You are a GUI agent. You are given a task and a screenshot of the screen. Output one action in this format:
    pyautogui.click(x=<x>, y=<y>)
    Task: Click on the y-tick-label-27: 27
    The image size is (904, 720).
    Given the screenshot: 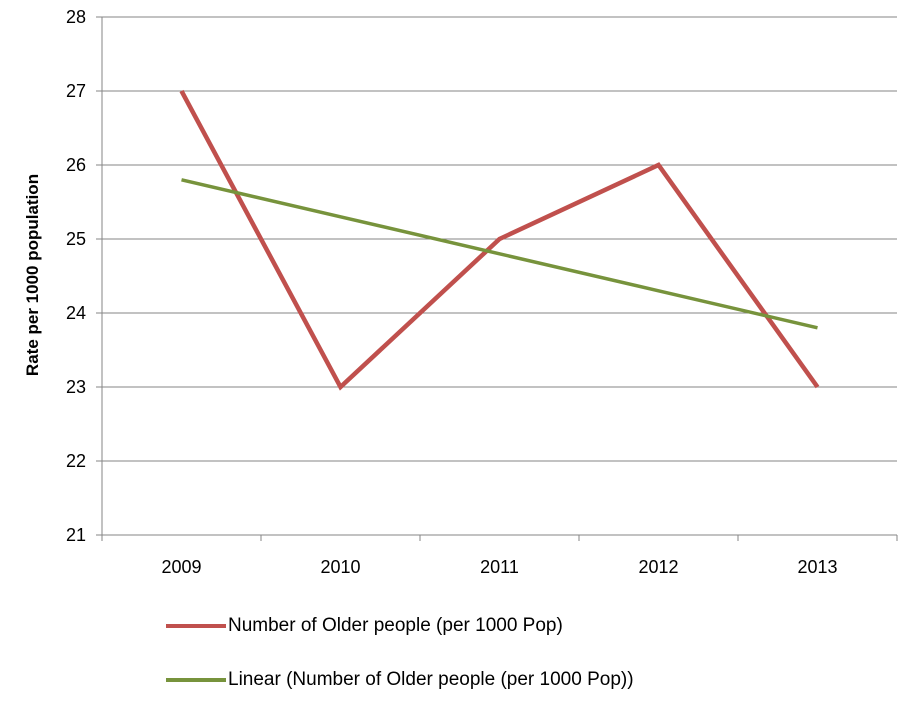 What is the action you would take?
    pyautogui.click(x=76, y=91)
    